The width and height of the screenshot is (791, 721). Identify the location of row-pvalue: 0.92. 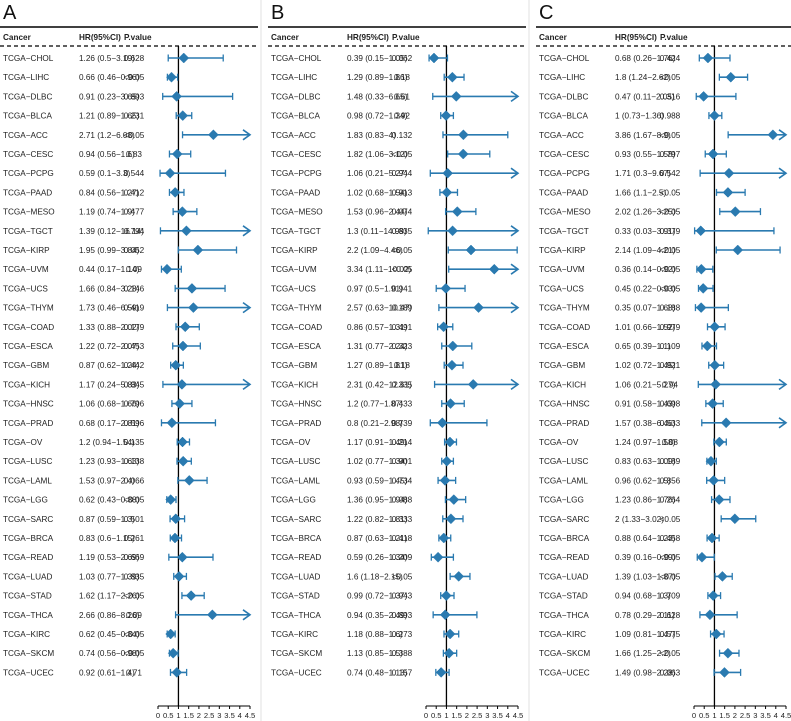
(402, 116).